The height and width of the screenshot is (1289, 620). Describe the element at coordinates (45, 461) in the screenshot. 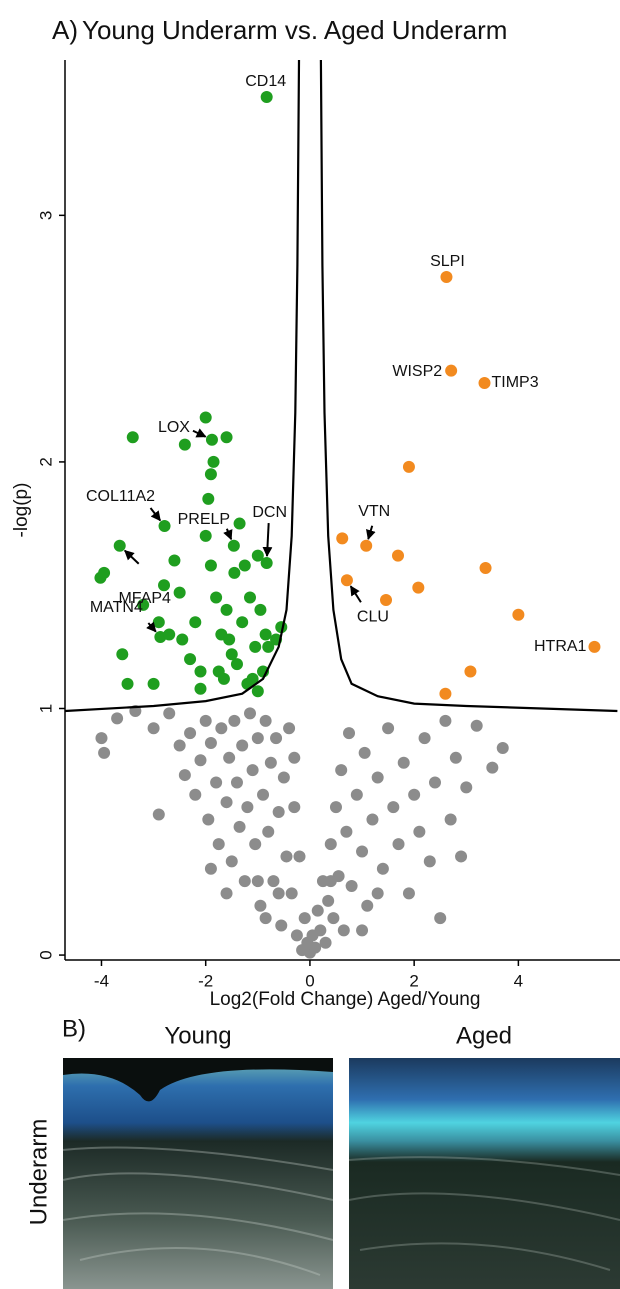

I see `y-tick-label: 2` at that location.